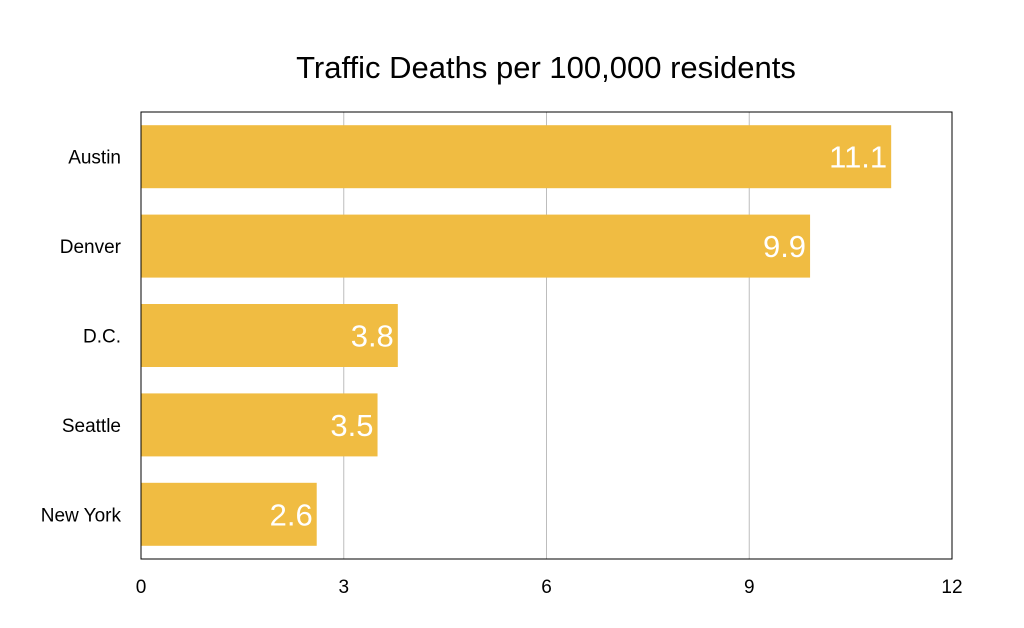 The image size is (1024, 628). What do you see at coordinates (102, 337) in the screenshot?
I see `category-label: D.C.` at bounding box center [102, 337].